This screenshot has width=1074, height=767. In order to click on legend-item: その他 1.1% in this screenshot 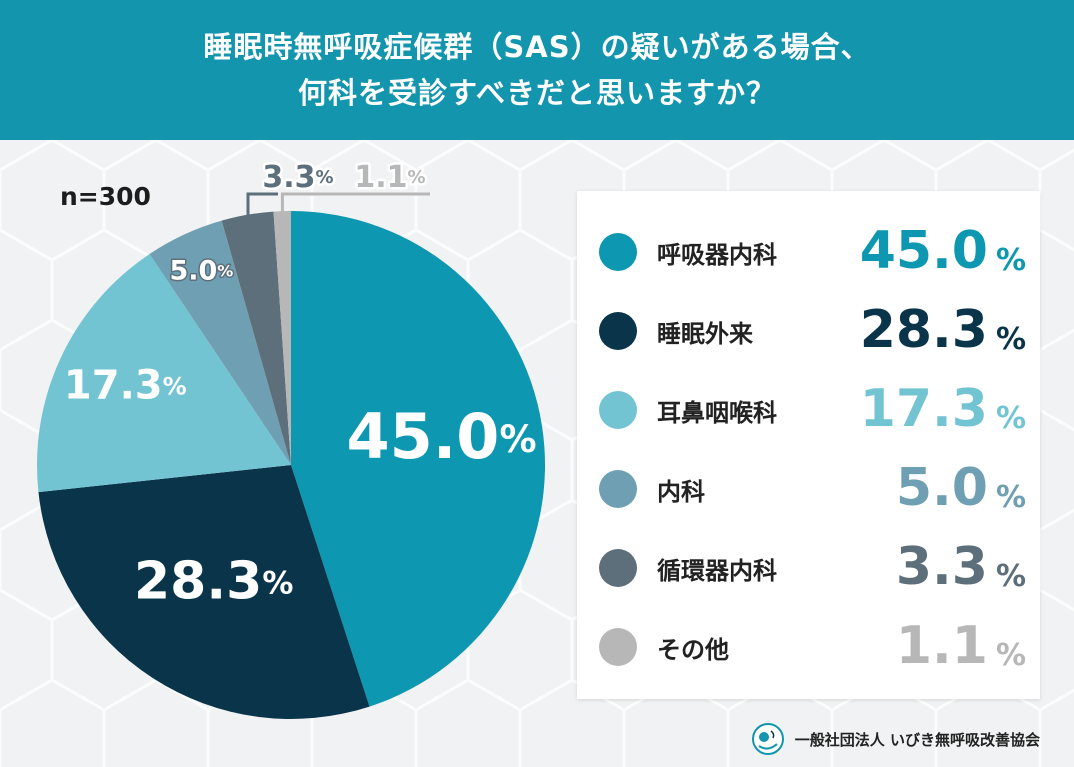, I will do `click(808, 647)`.